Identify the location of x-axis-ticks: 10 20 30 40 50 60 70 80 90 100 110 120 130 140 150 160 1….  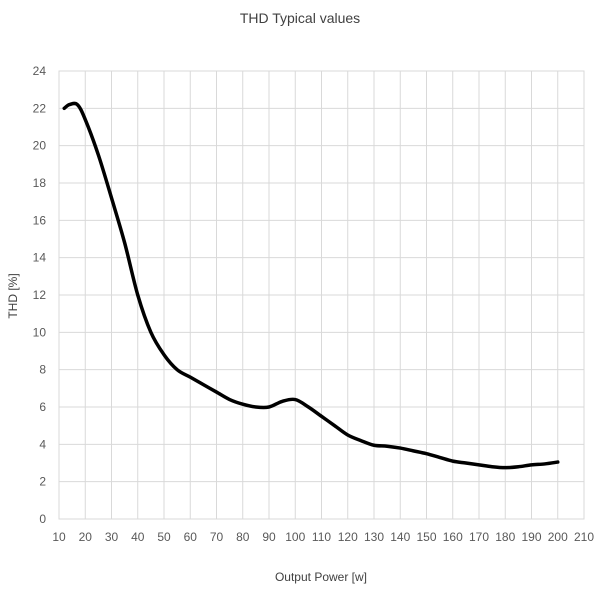
(323, 537).